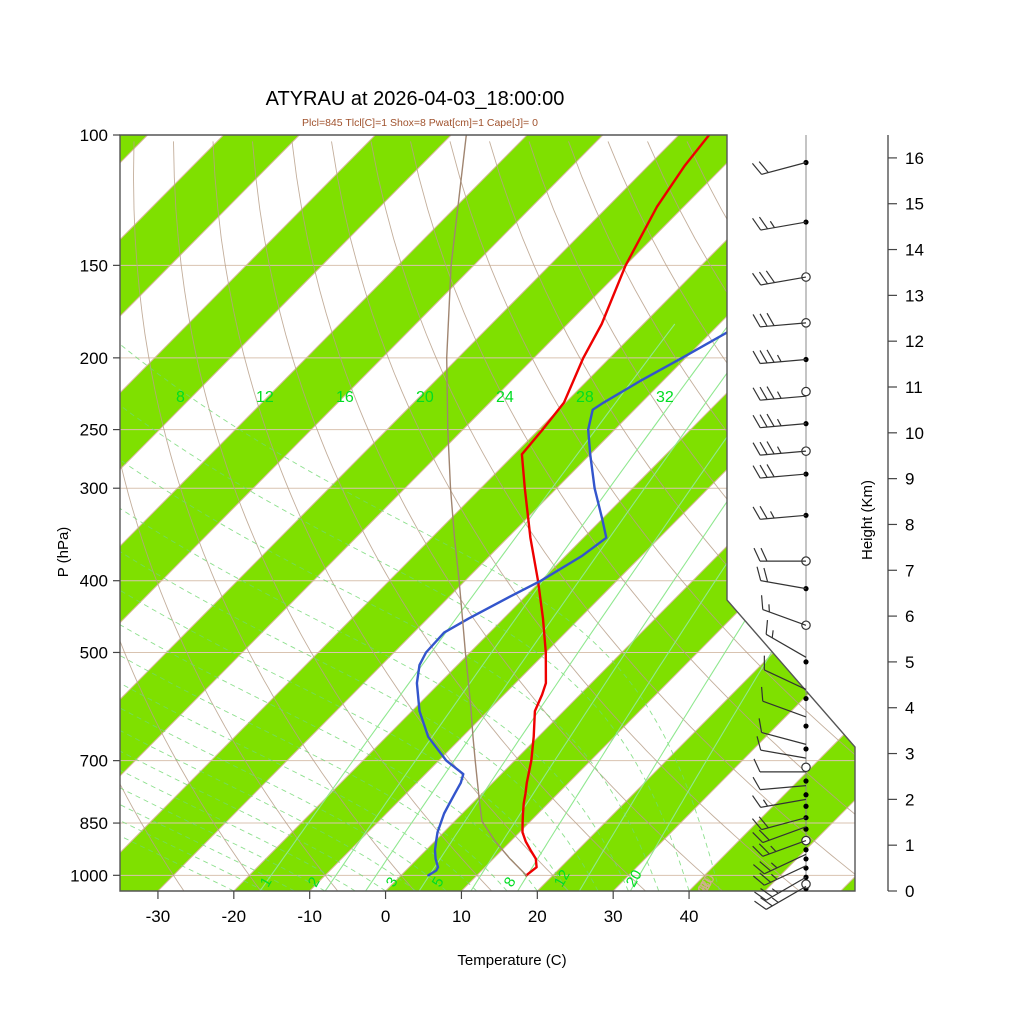  What do you see at coordinates (909, 524) in the screenshot?
I see `height-tick-label: 8` at bounding box center [909, 524].